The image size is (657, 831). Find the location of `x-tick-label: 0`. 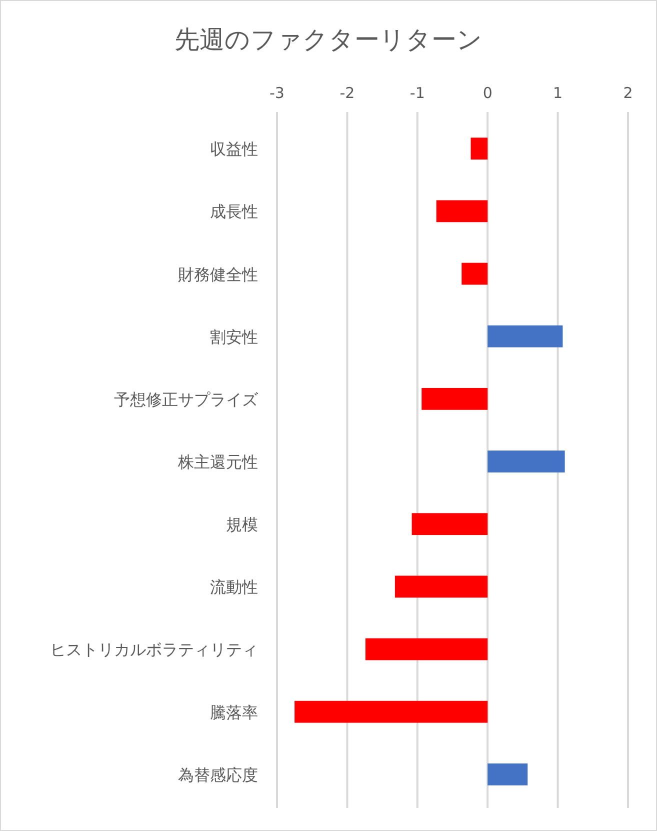

x-tick-label: 0 is located at coordinates (487, 93).